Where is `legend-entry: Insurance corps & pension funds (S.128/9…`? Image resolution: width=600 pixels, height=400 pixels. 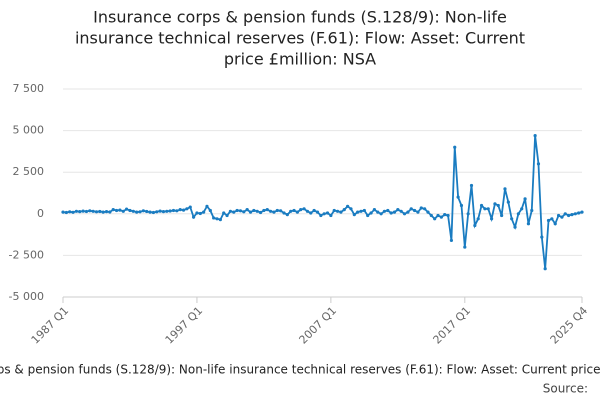
legend-entry: Insurance corps & pension funds (S.128/9… is located at coordinates (300, 370).